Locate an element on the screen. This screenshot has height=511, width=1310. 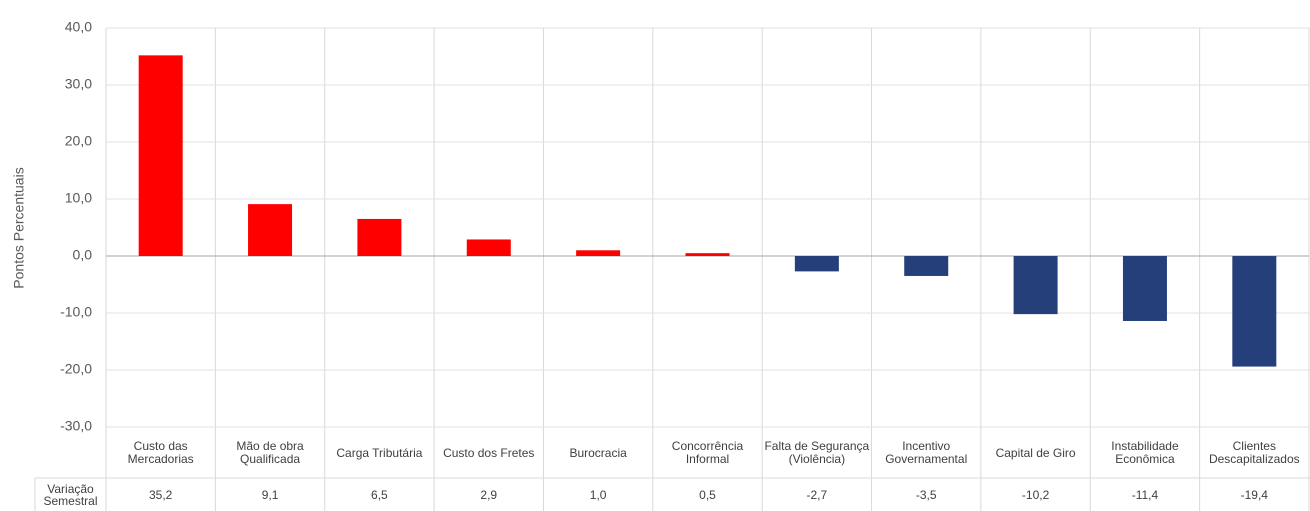
value-label: -19,4 is located at coordinates (1254, 494).